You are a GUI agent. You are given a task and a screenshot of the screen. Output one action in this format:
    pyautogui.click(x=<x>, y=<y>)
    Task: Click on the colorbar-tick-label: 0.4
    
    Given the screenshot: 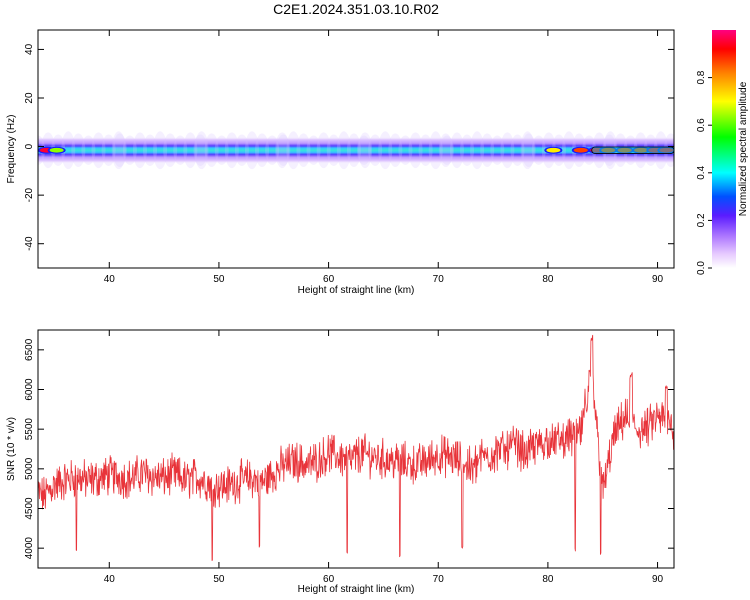 What is the action you would take?
    pyautogui.click(x=701, y=172)
    